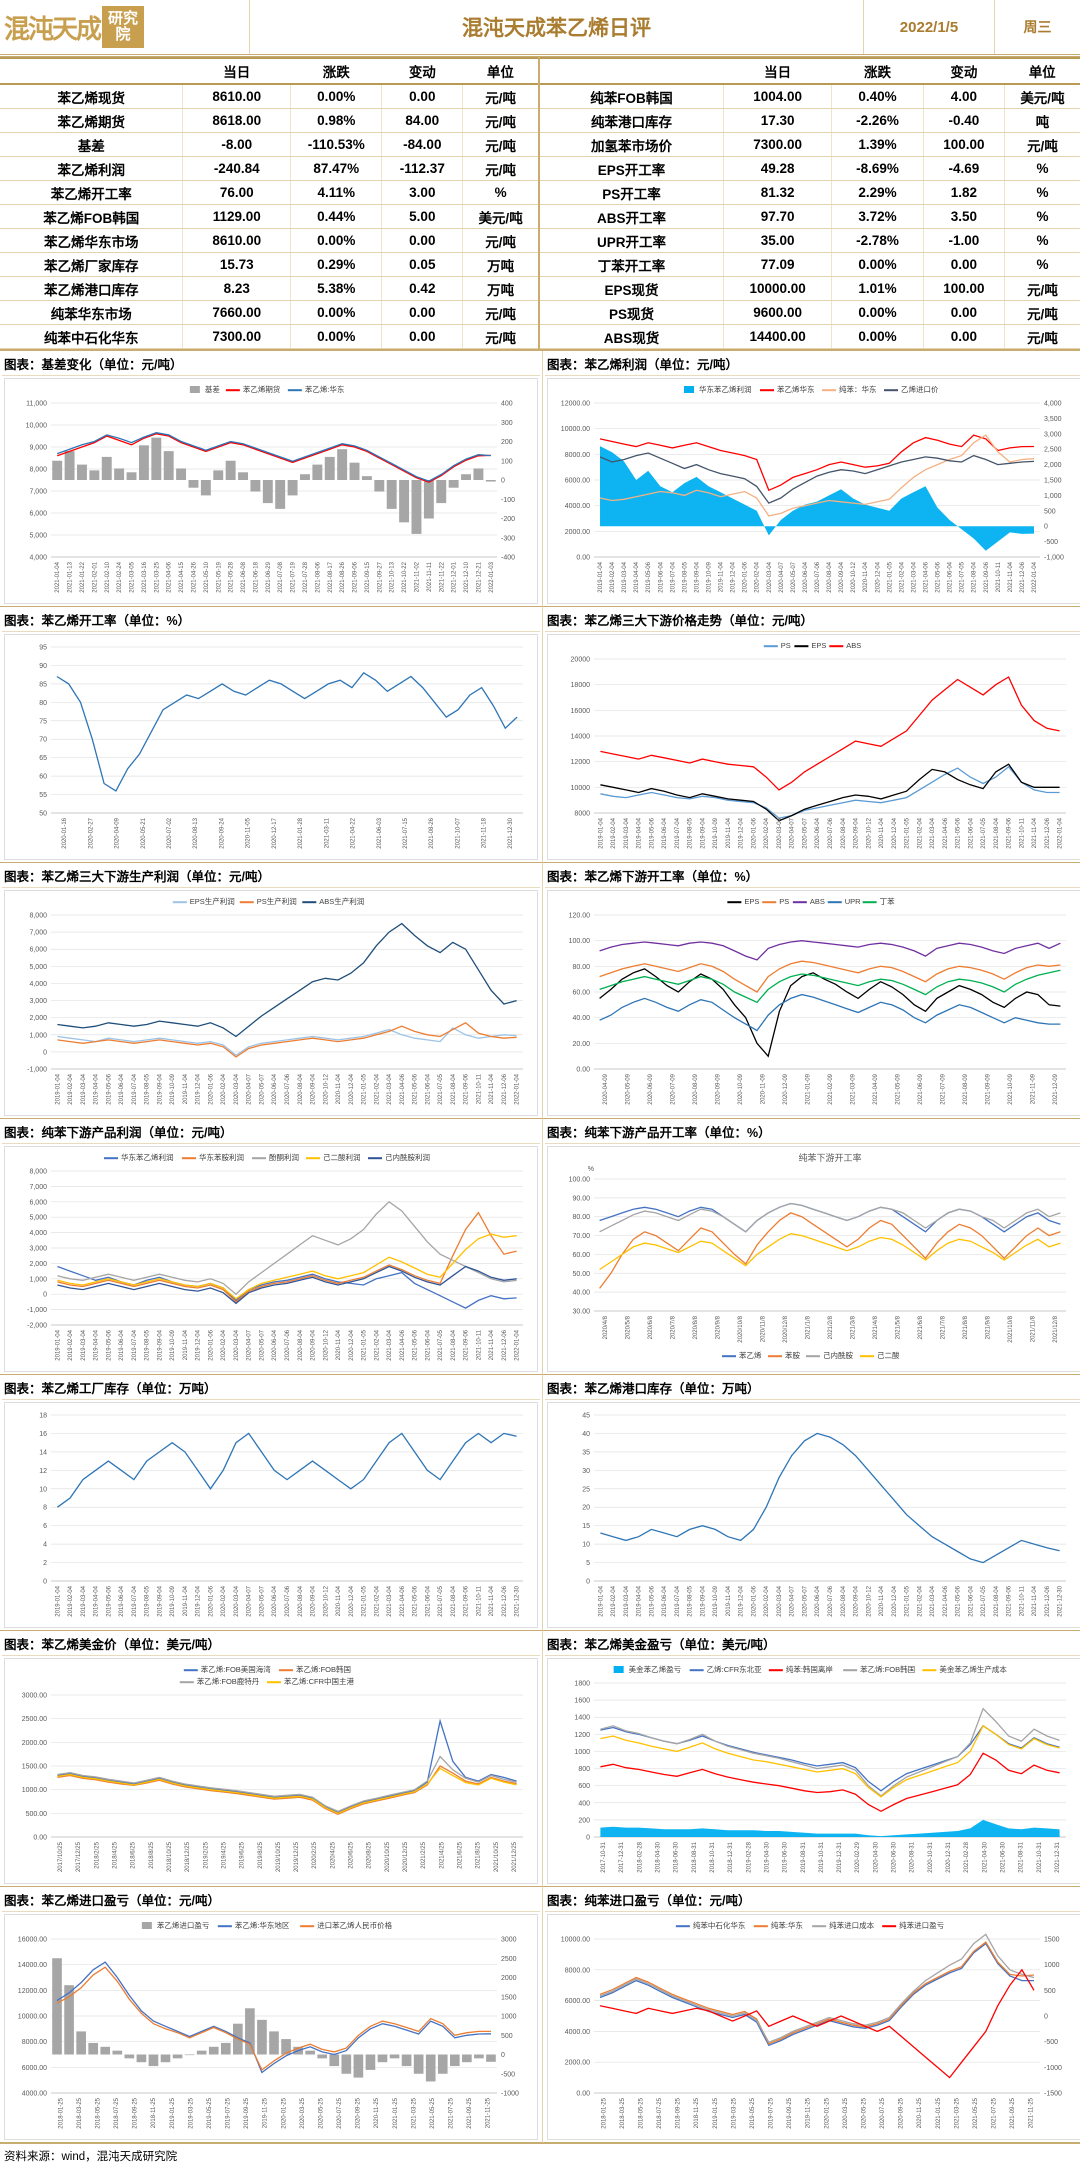 This screenshot has width=1080, height=2172. Describe the element at coordinates (262, 1925) in the screenshot. I see `svg-text: 苯乙烯:华东地区` at that location.